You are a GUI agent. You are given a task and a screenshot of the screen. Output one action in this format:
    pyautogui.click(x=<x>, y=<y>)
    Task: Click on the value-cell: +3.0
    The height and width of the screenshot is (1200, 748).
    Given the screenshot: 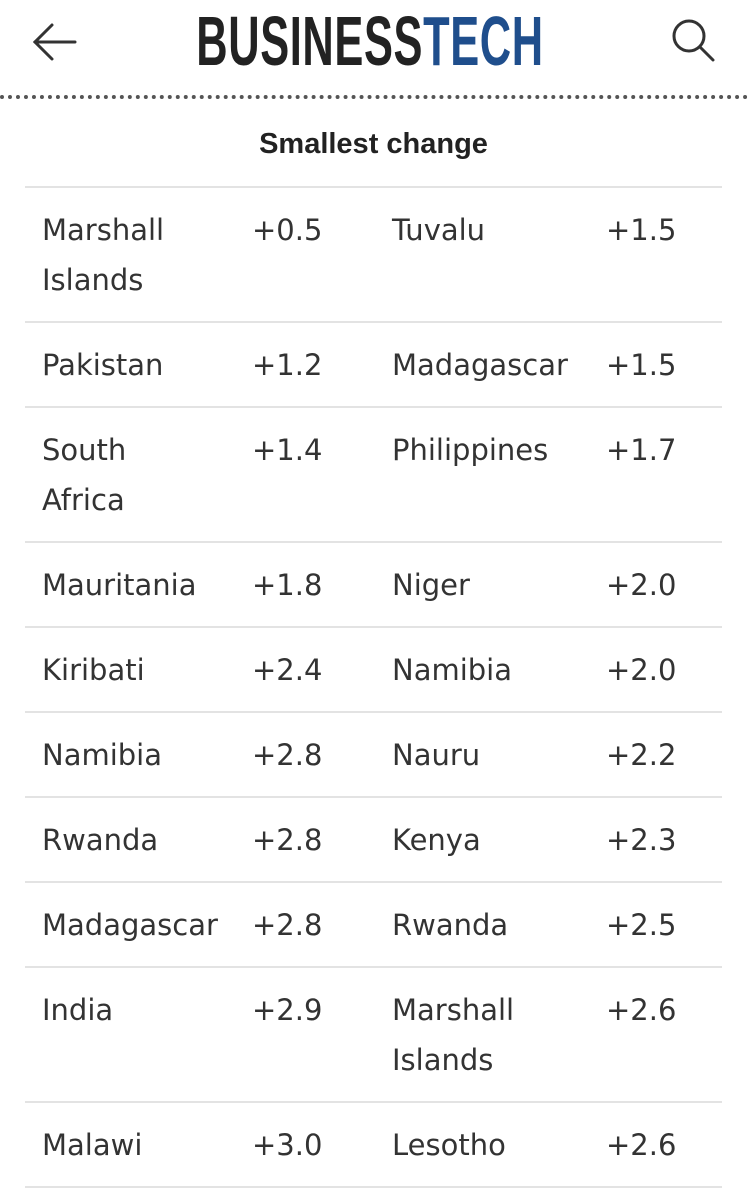 What is the action you would take?
    pyautogui.click(x=310, y=1144)
    